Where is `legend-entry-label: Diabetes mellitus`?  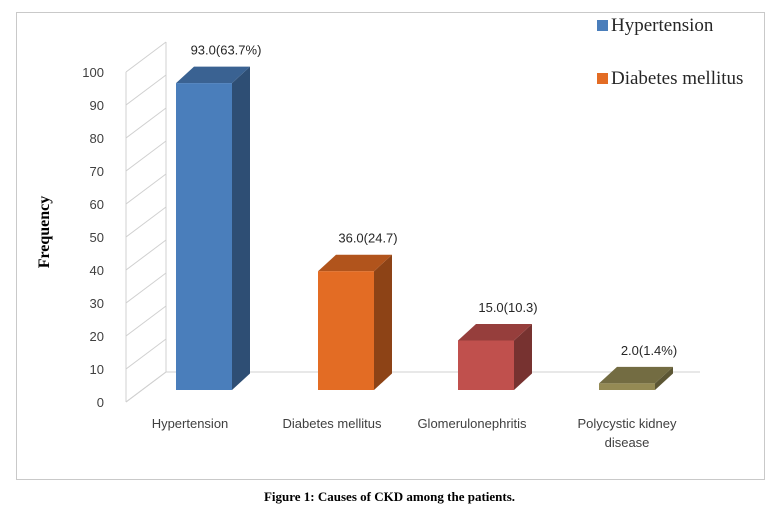
legend-entry-label: Diabetes mellitus is located at coordinates (677, 78).